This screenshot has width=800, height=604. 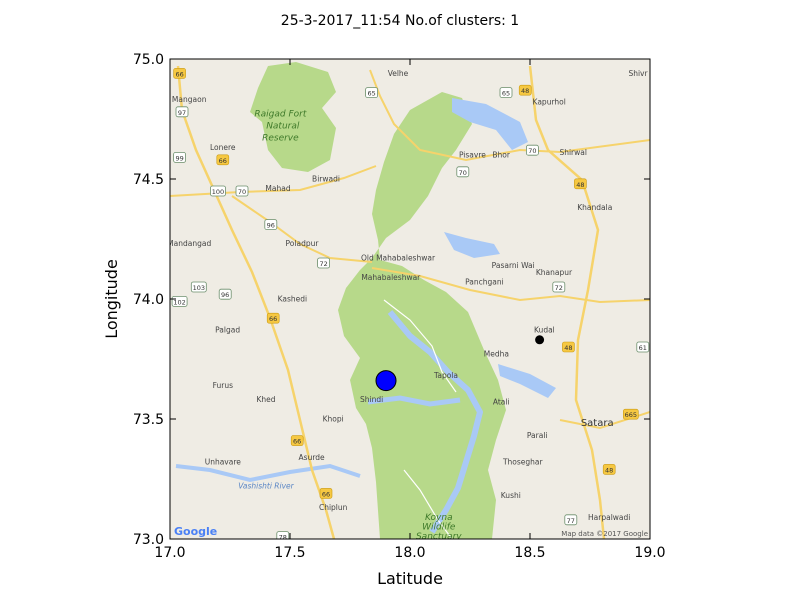 I want to click on map-place-label: Kapurhol, so click(x=549, y=102).